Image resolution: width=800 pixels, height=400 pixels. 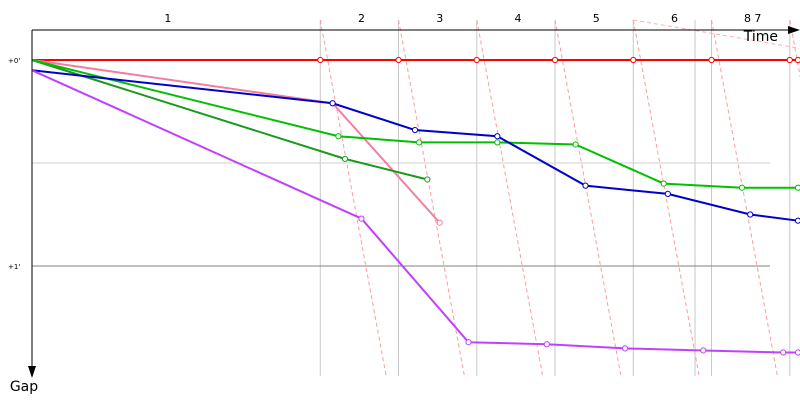 I want to click on lap-label: 3, so click(x=439, y=18).